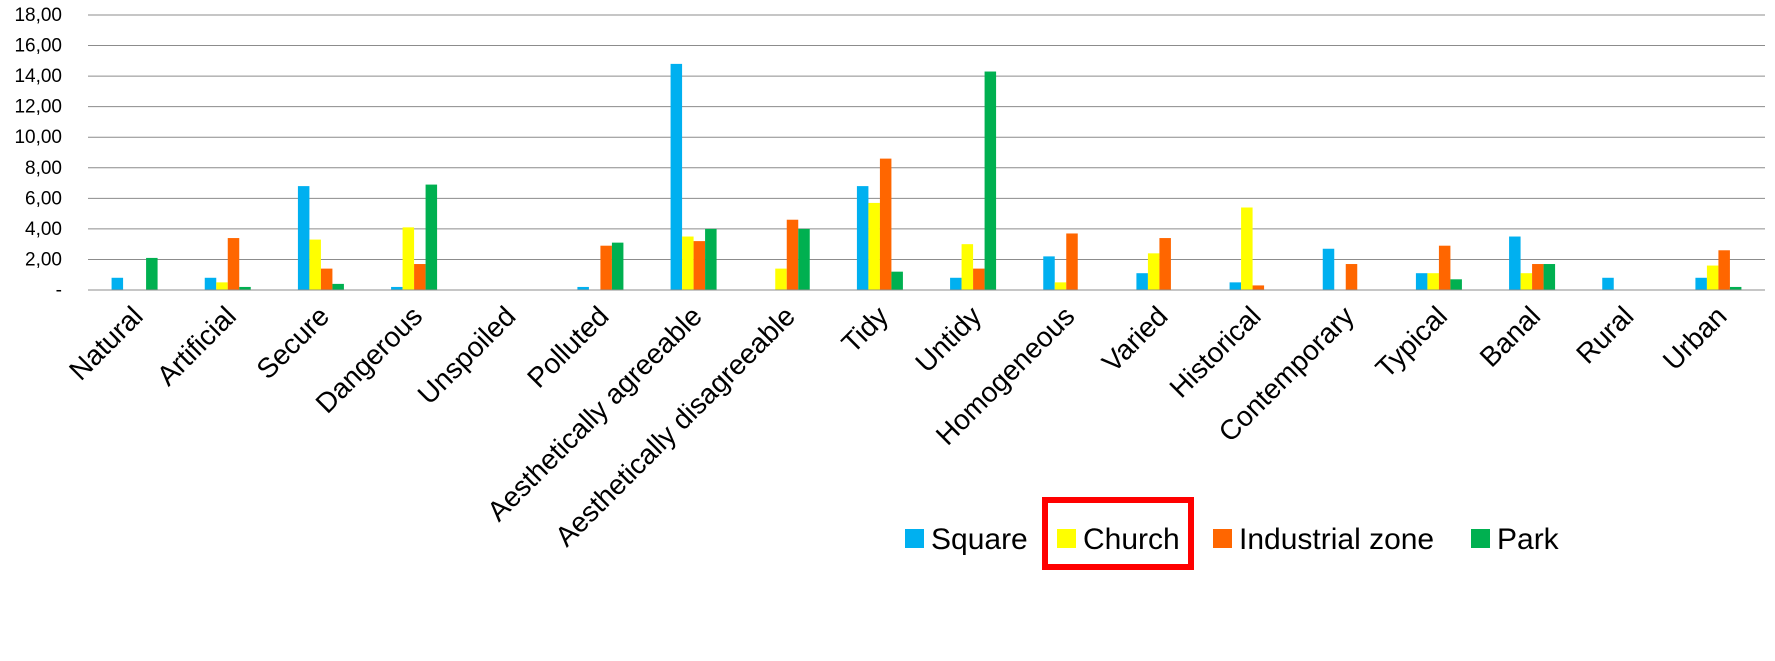  What do you see at coordinates (1131, 539) in the screenshot?
I see `legend-label: Church` at bounding box center [1131, 539].